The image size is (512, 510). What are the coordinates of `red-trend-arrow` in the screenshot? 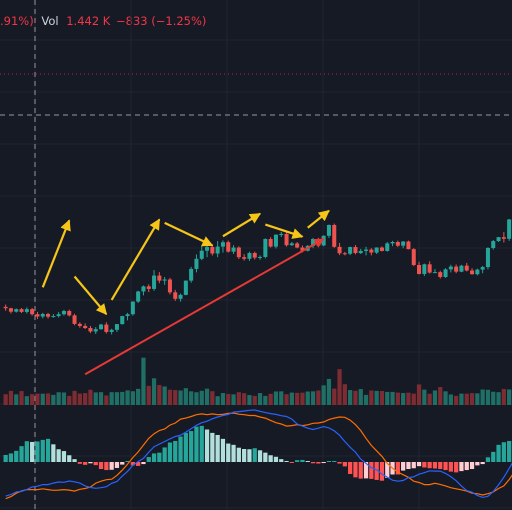 It's located at (204, 307).